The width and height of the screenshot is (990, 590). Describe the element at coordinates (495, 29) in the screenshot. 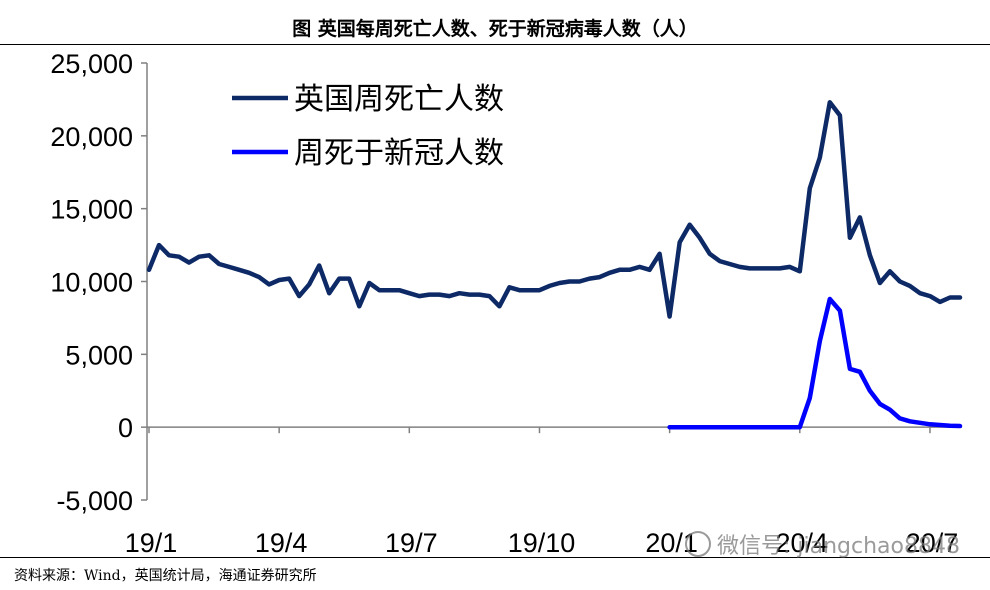

I see `chart-title: 图 英国每周死亡人数、死于新冠病毒人数（人）` at that location.